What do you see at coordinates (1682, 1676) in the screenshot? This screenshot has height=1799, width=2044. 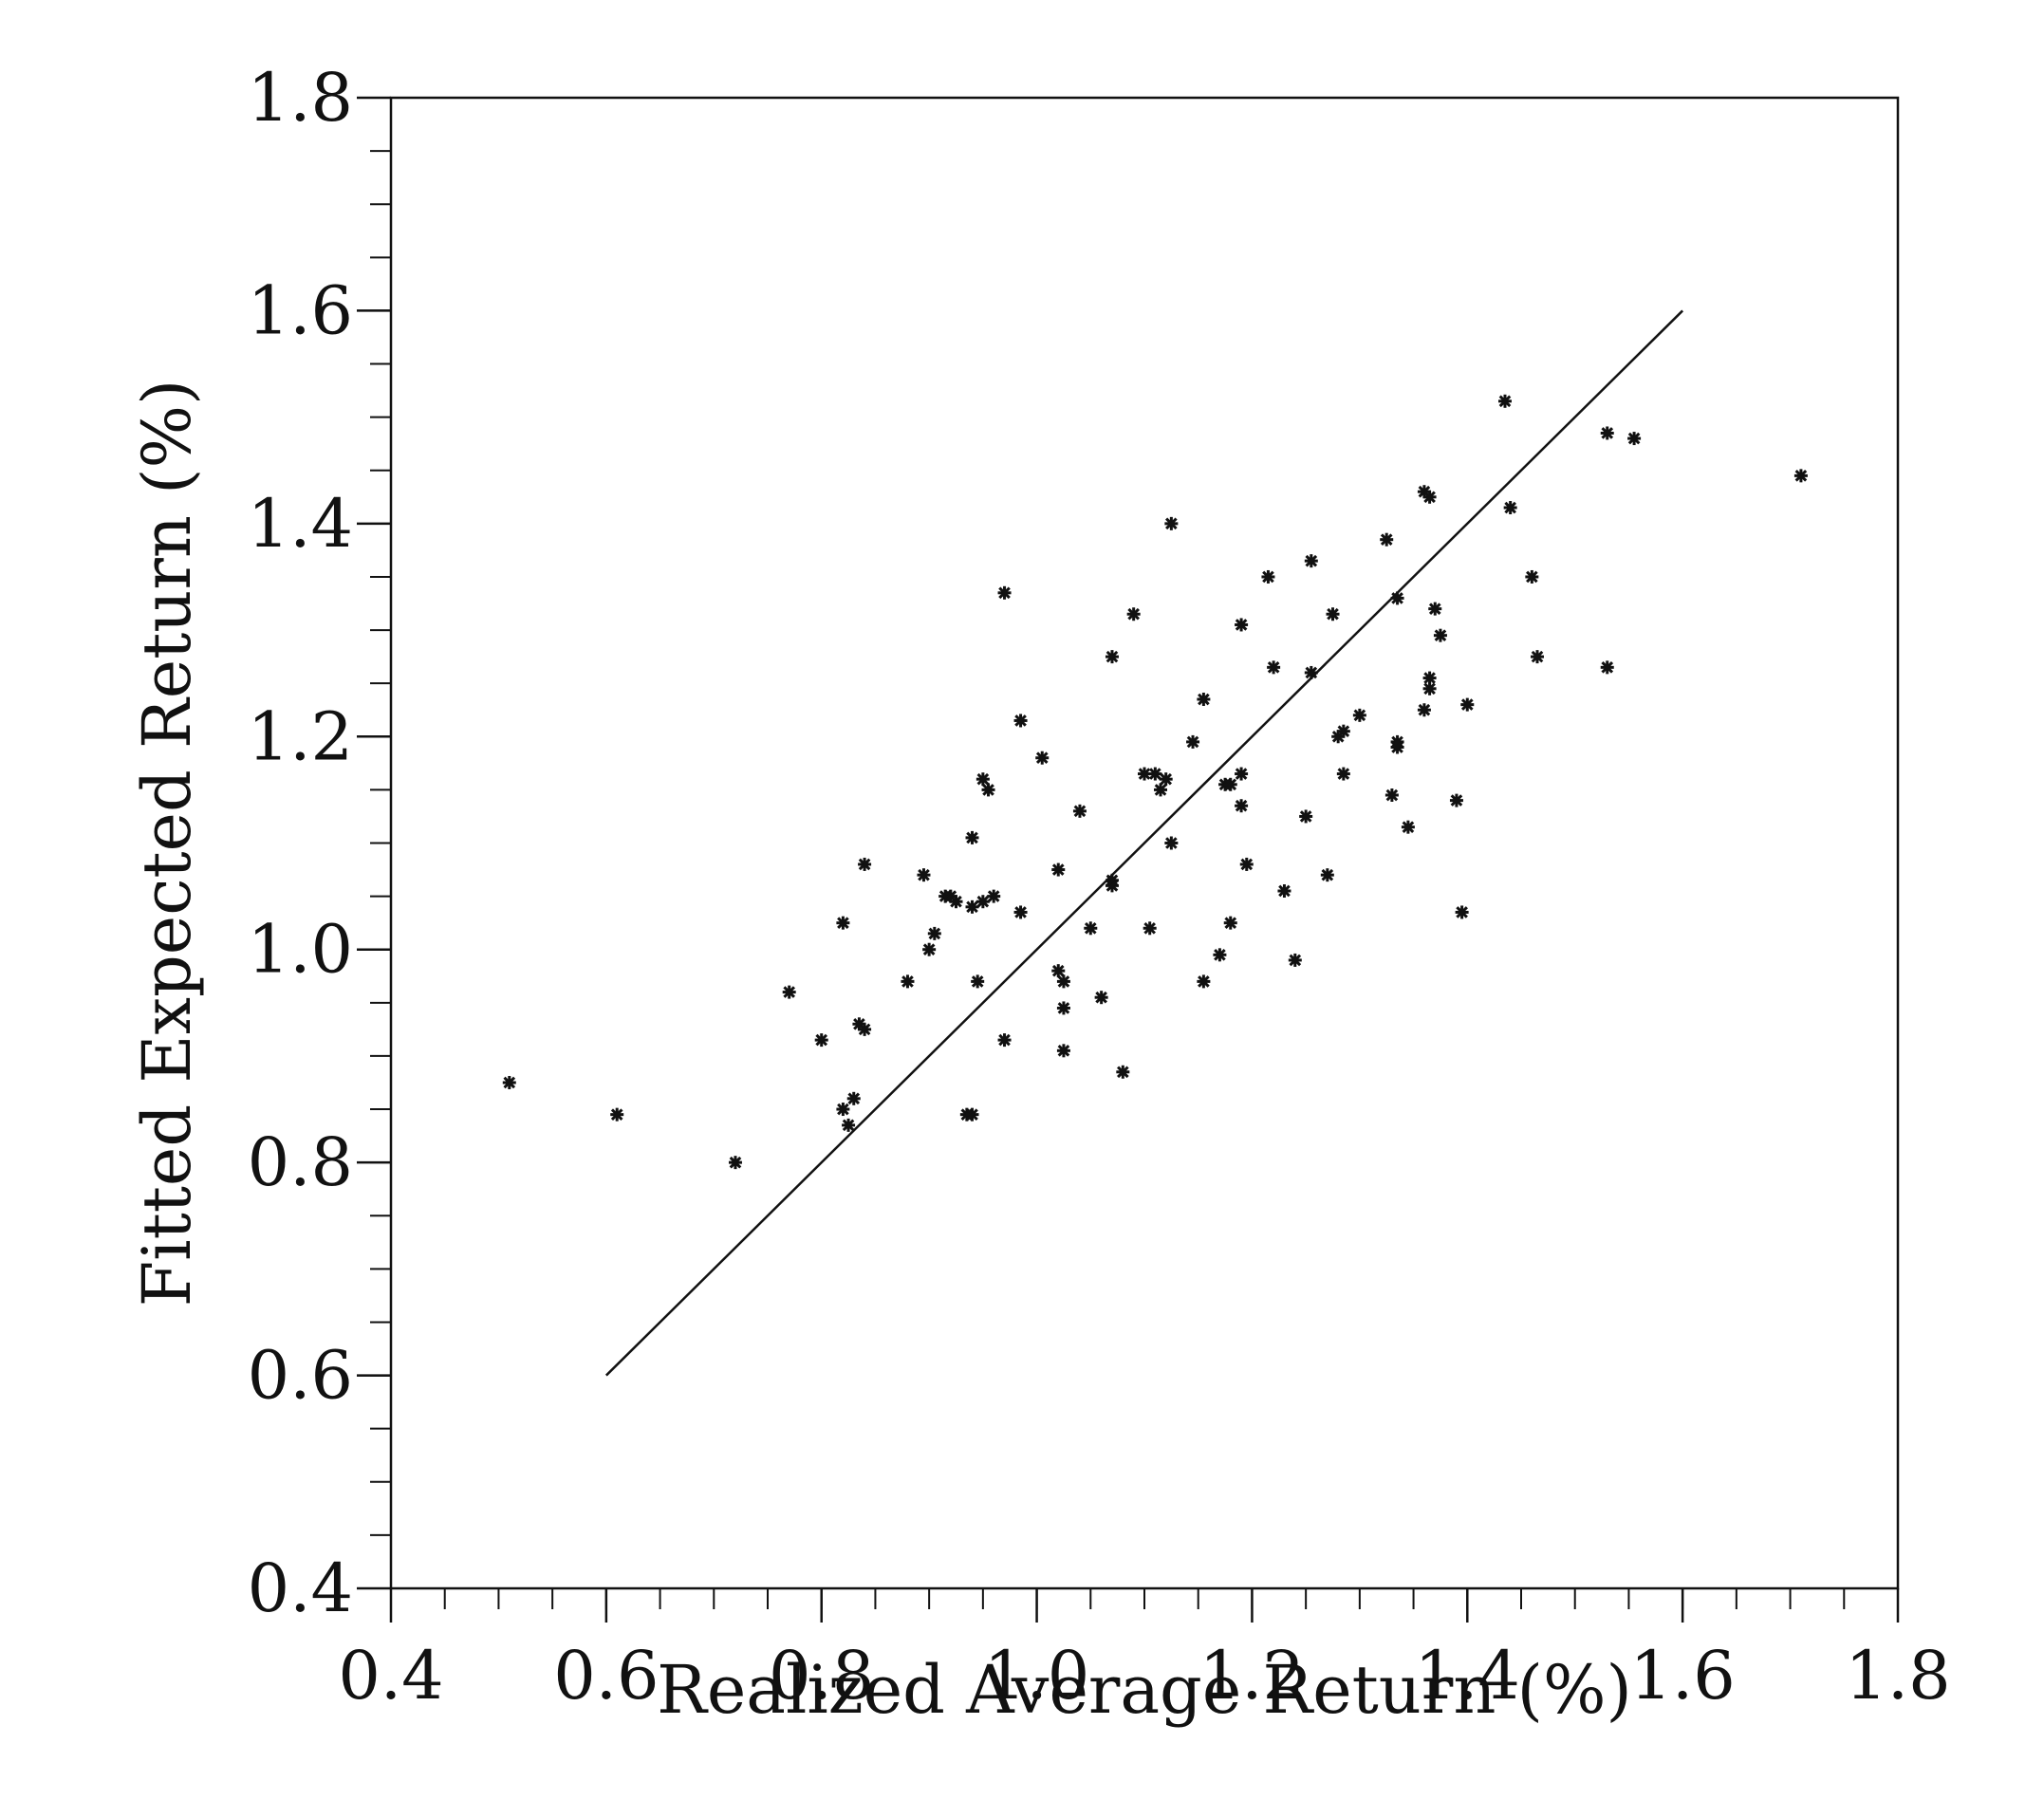 I see `x-tick-label: 1.6` at bounding box center [1682, 1676].